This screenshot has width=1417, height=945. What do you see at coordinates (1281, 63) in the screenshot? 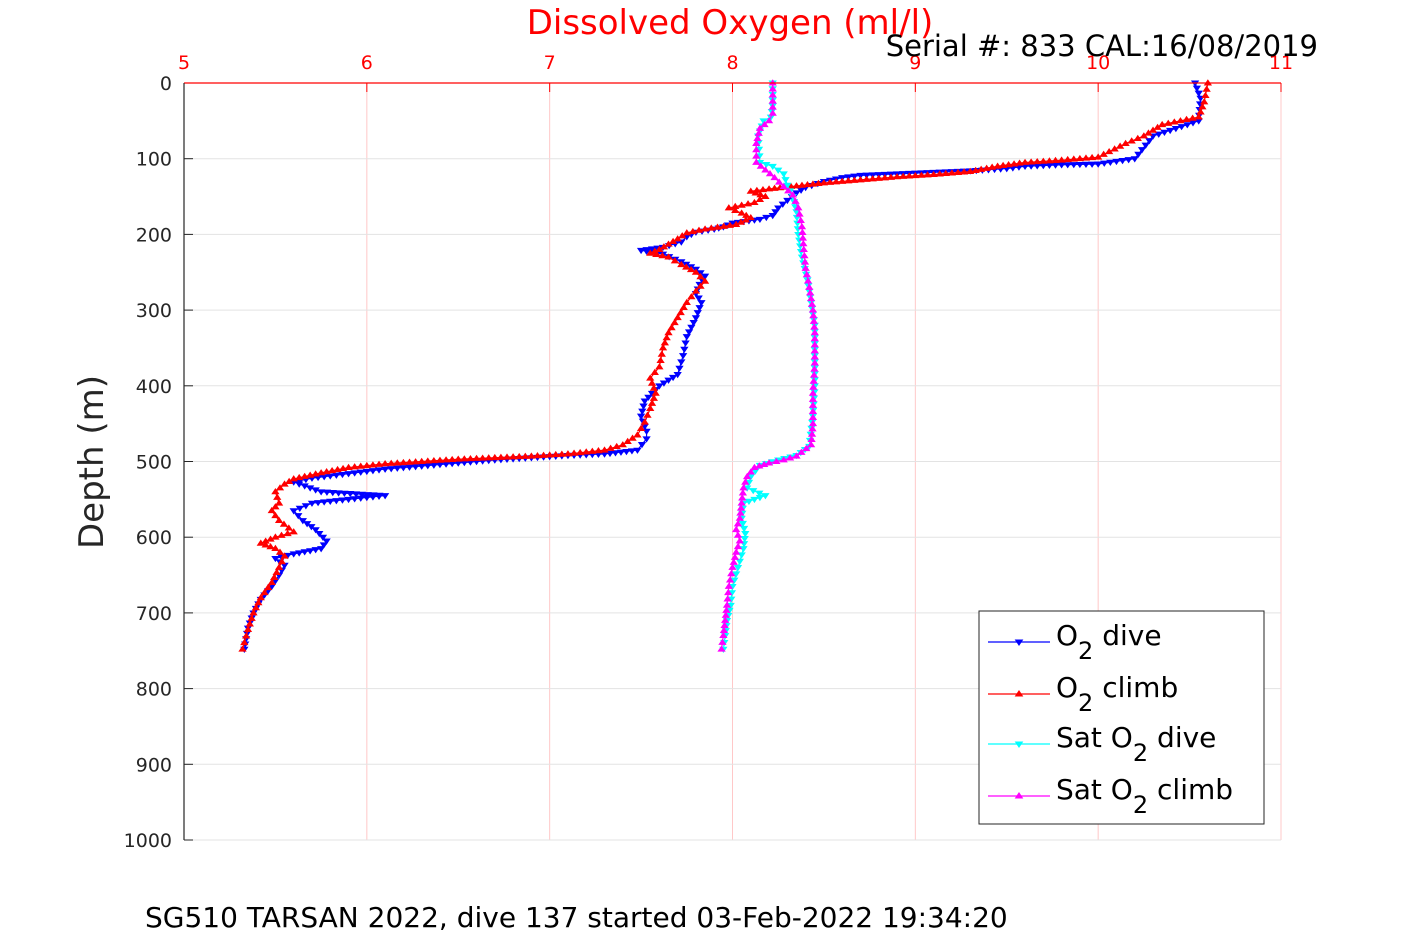
I see `x-tick-label: 11` at bounding box center [1281, 63].